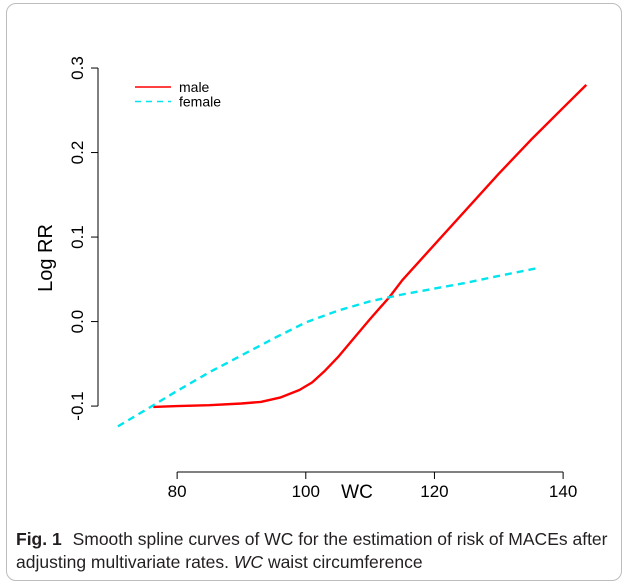 This screenshot has width=630, height=586. I want to click on legend-label-male: male, so click(194, 87).